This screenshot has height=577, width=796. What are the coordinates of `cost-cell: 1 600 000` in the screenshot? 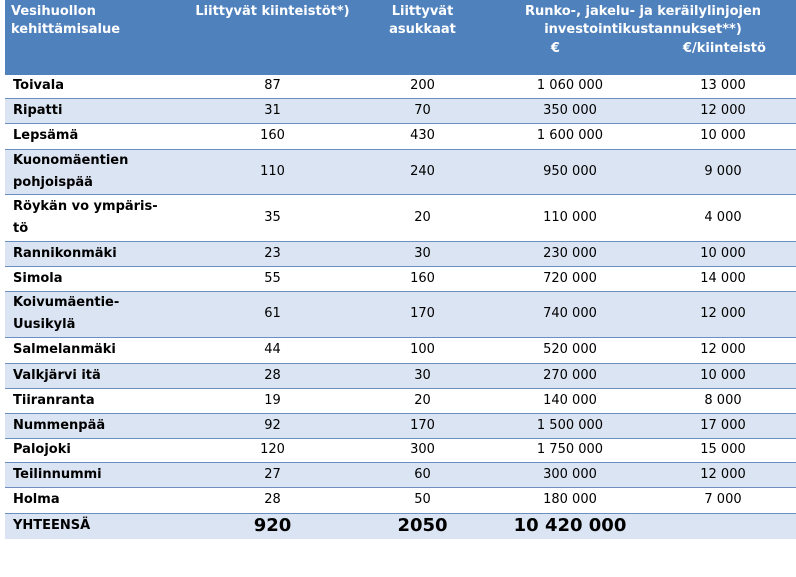 It's located at (570, 136).